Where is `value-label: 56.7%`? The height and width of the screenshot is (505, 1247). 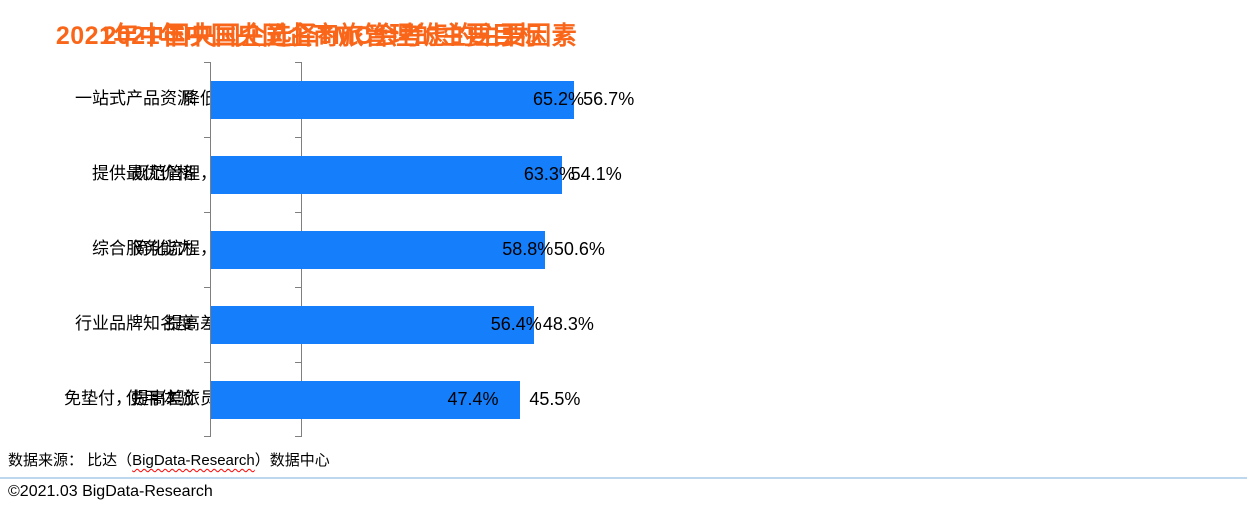
value-label: 56.7% is located at coordinates (609, 99).